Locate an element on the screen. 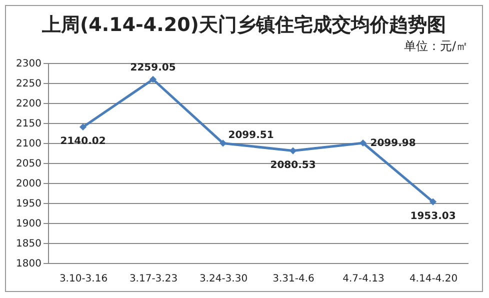 The width and height of the screenshot is (489, 298). y-tick-label: 2200 is located at coordinates (29, 104).